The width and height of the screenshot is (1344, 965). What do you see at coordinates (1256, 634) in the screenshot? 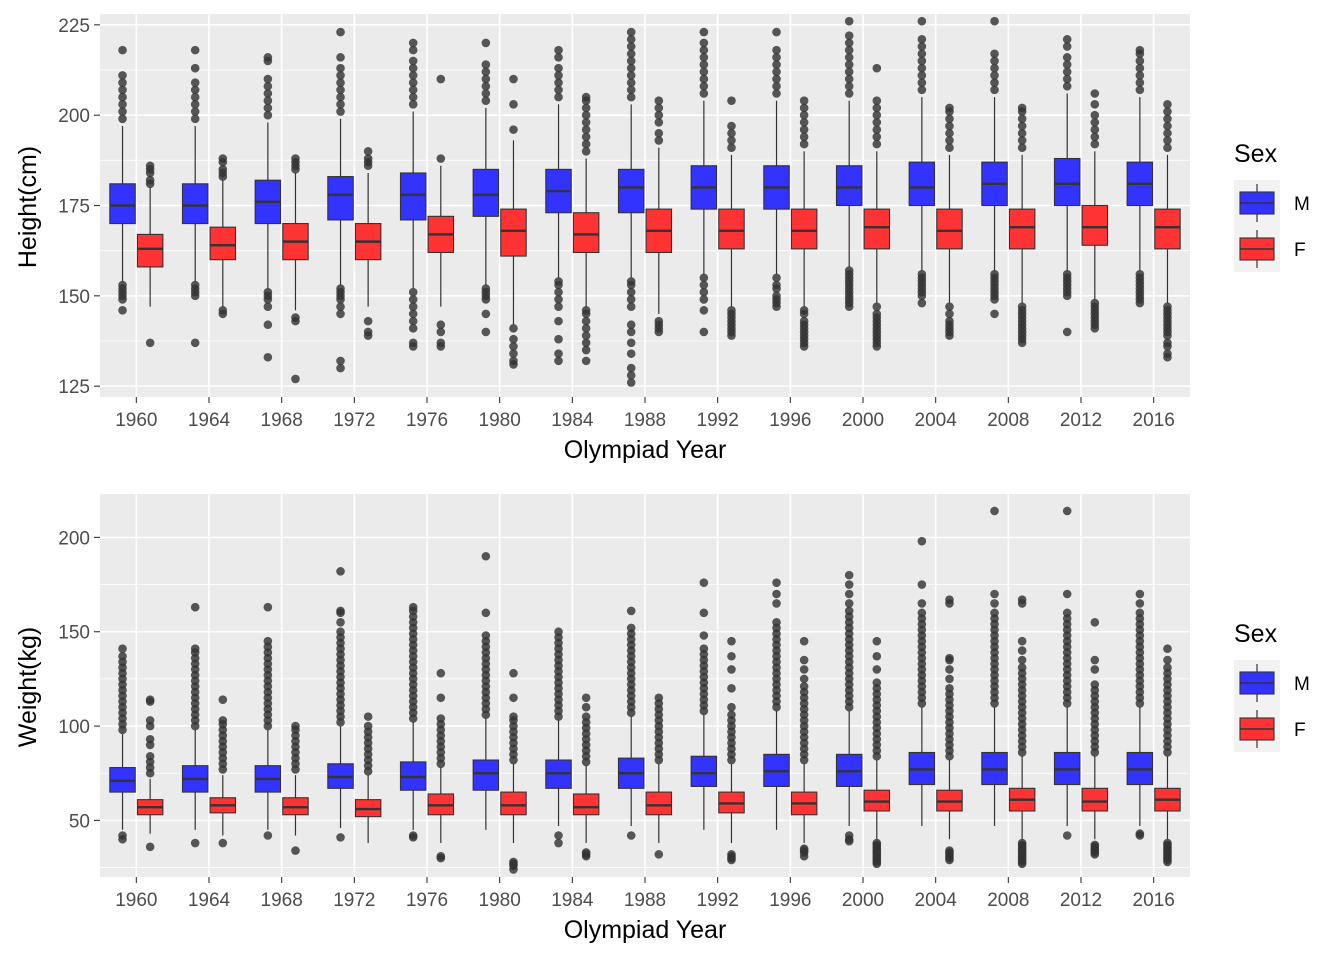
I see `weight-legend-title: Sex` at bounding box center [1256, 634].